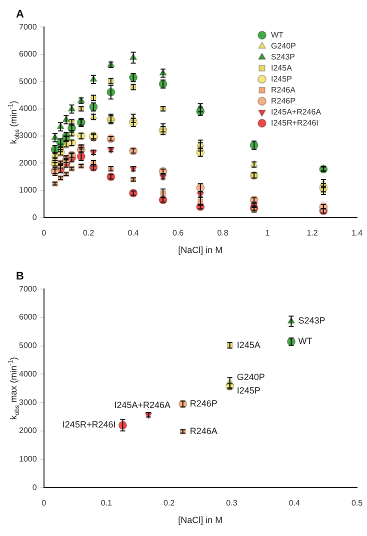 The width and height of the screenshot is (367, 536). I want to click on series-label: I245A+R246A, so click(142, 405).